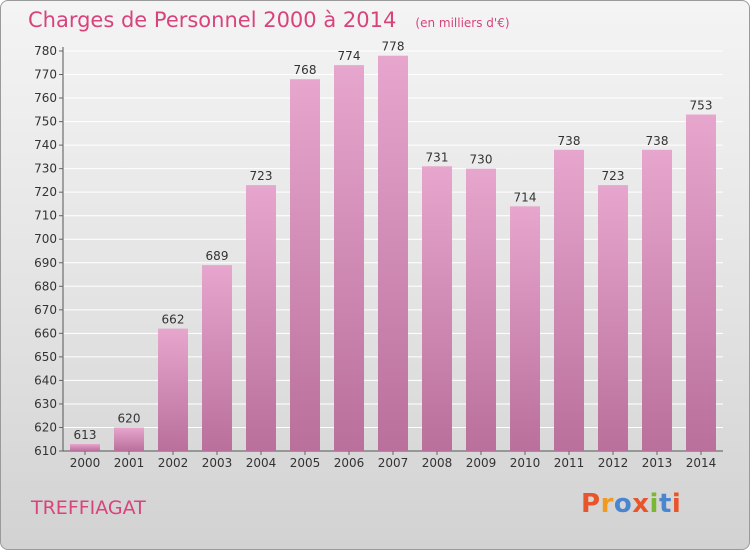 The image size is (750, 550). What do you see at coordinates (462, 23) in the screenshot?
I see `chart-subtitle: (en milliers d'€)` at bounding box center [462, 23].